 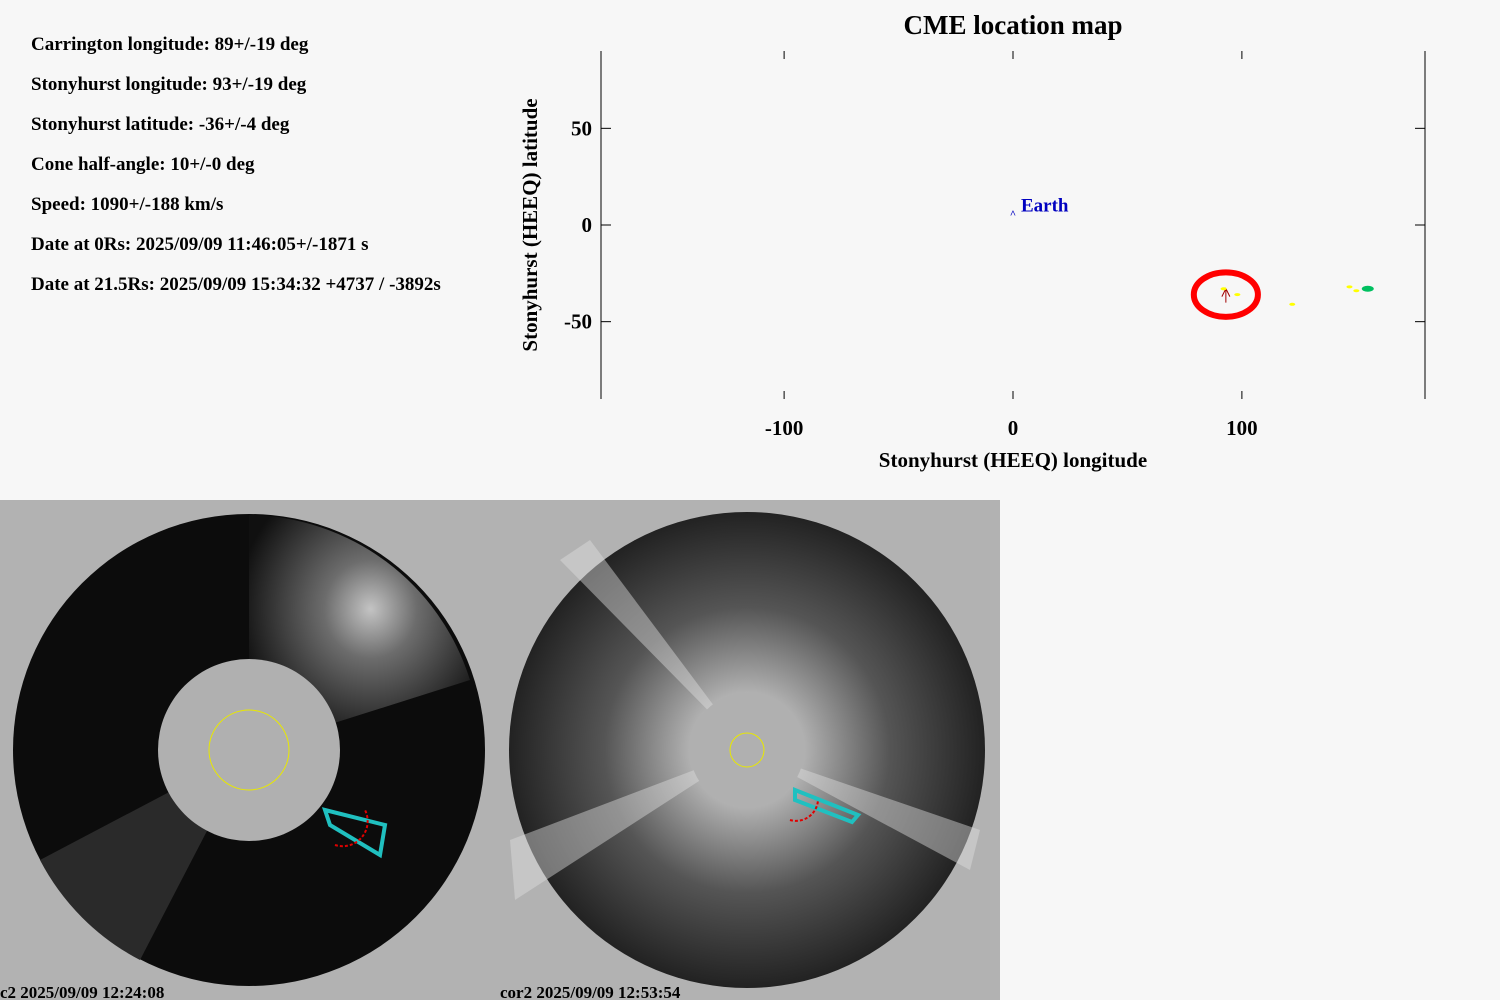 I want to click on x-tick-label: -100, so click(x=784, y=428).